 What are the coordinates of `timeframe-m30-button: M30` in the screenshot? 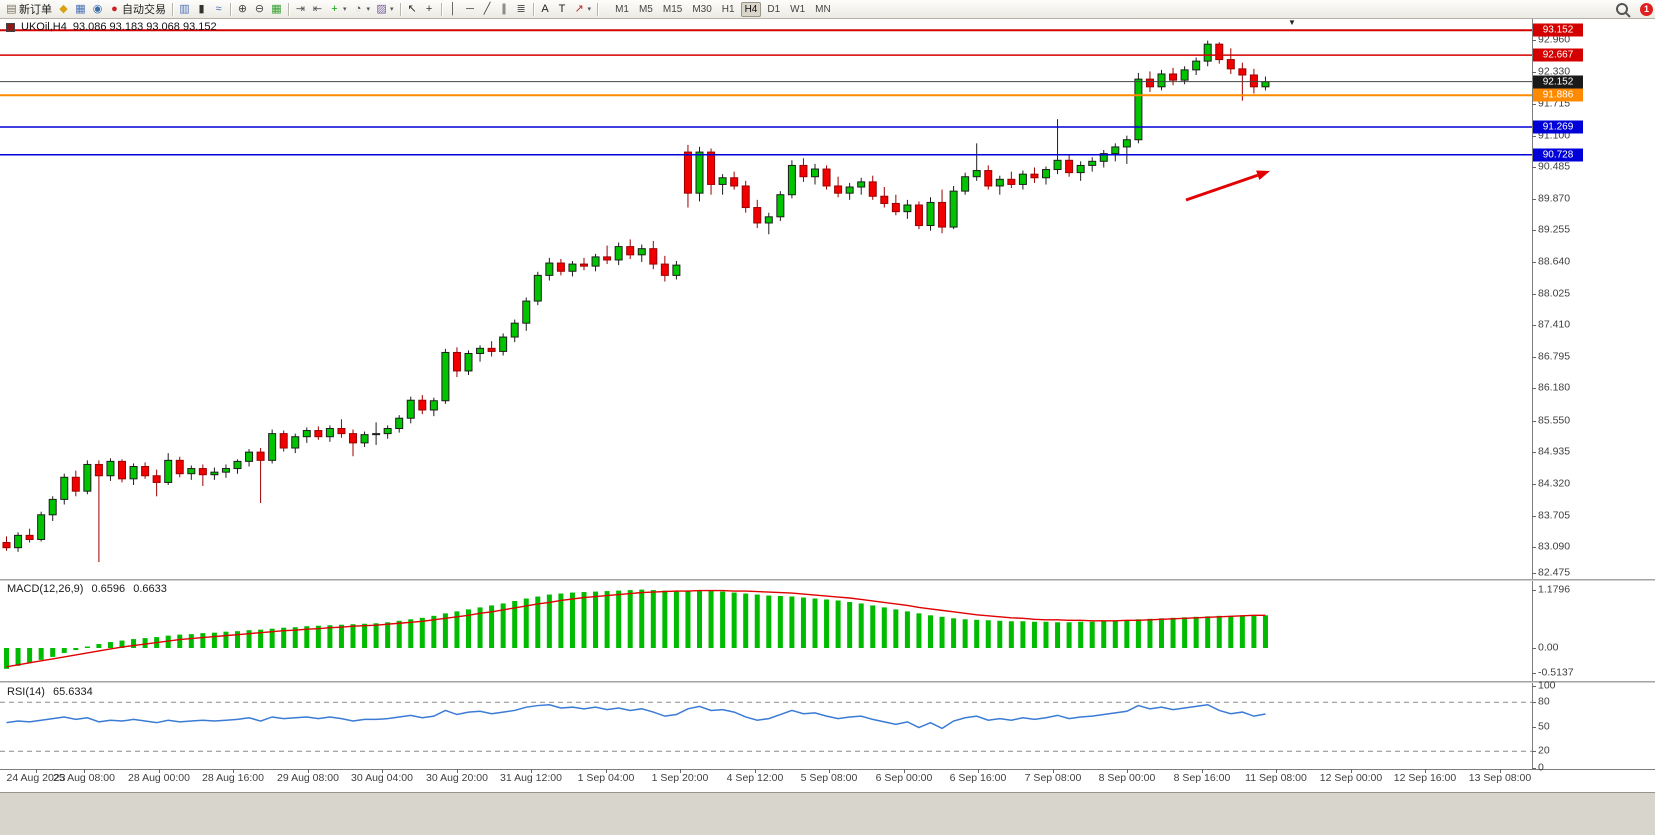 It's located at (702, 9).